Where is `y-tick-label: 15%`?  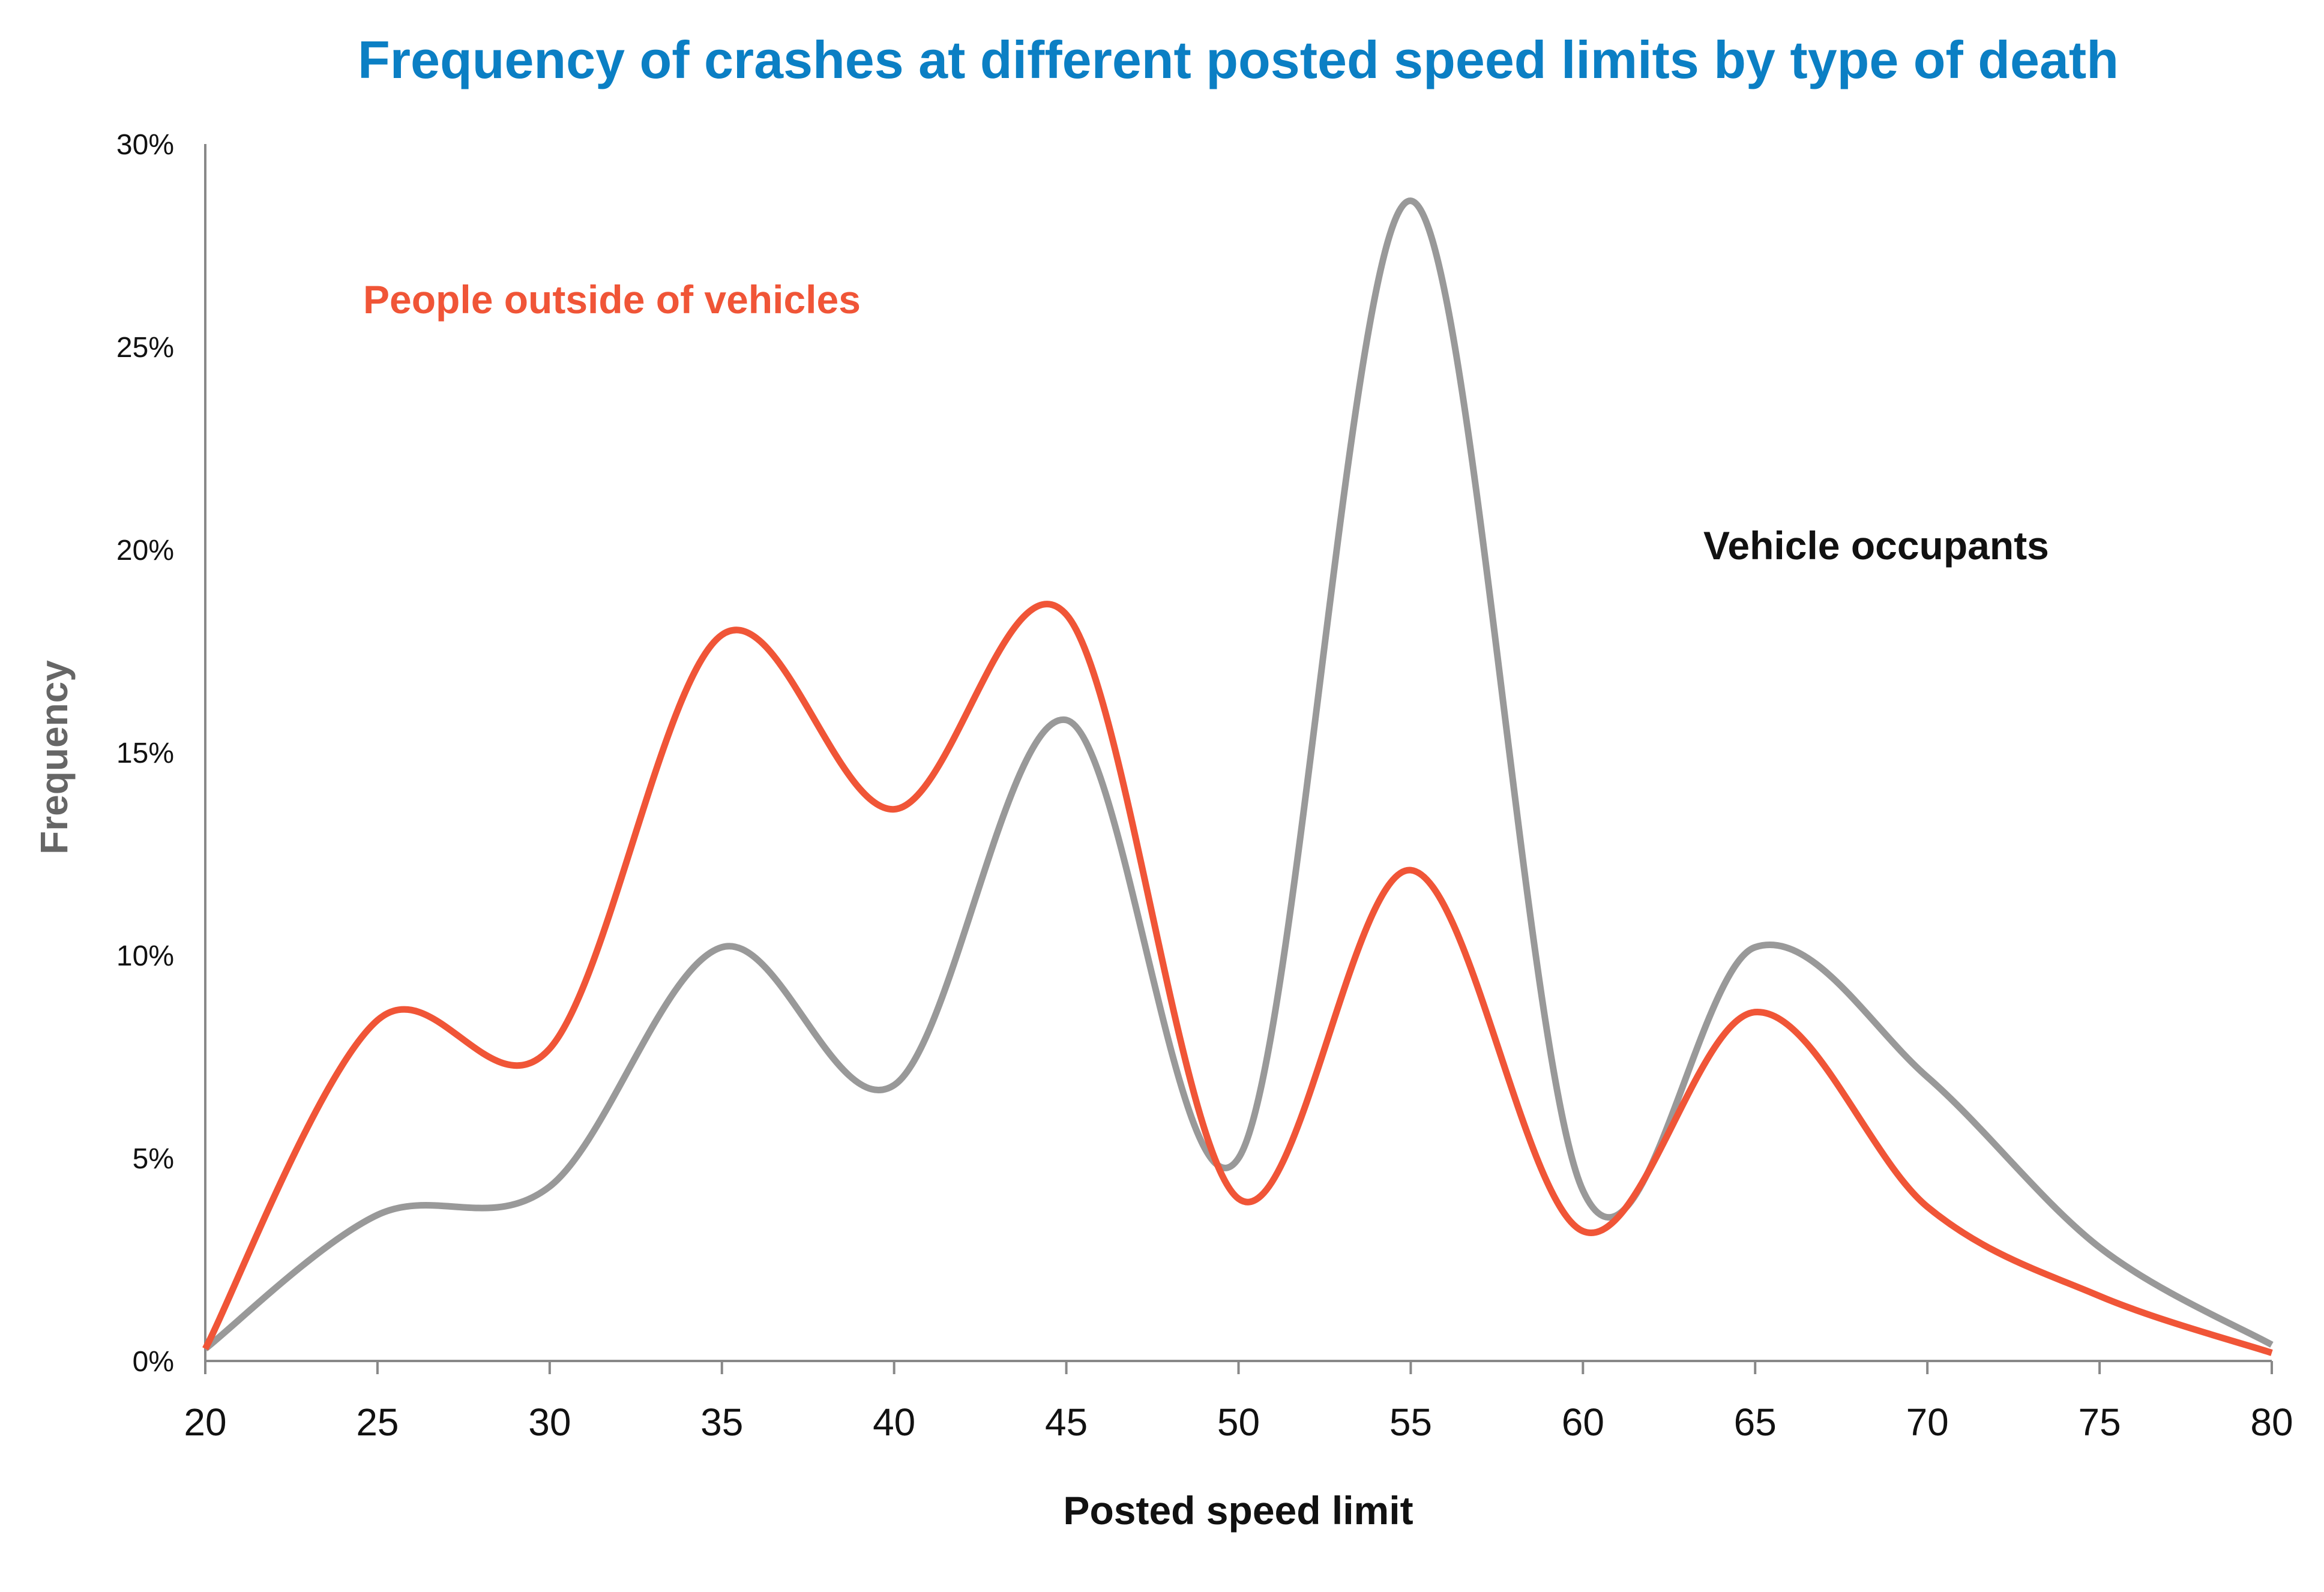
y-tick-label: 15% is located at coordinates (145, 753).